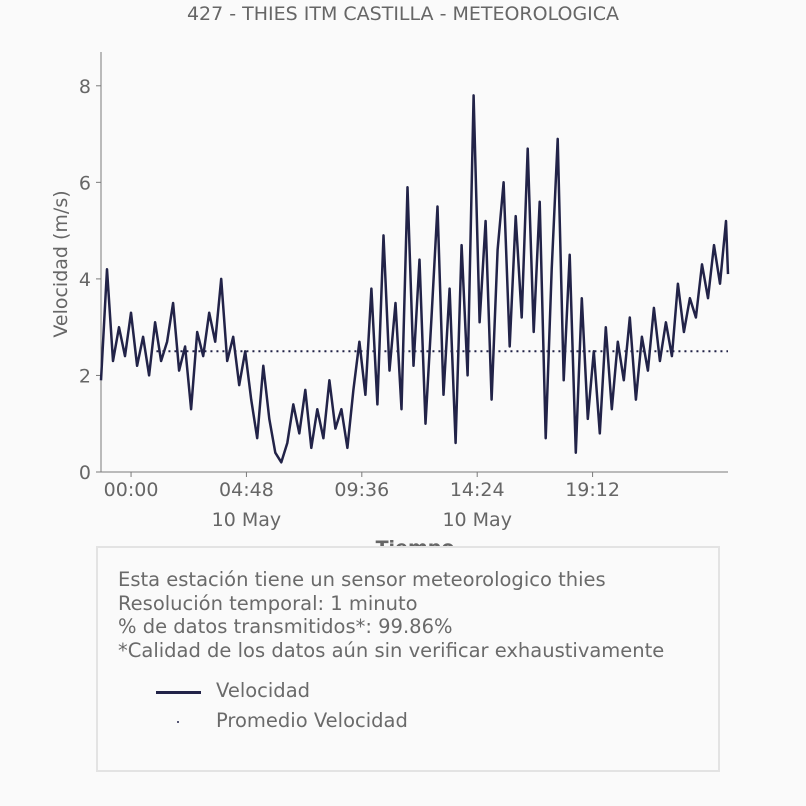 Image resolution: width=806 pixels, height=806 pixels. Describe the element at coordinates (414, 501) in the screenshot. I see `x-axis: 00:00 04:48 10 May 09:36 14:24 10 May 19:12` at that location.